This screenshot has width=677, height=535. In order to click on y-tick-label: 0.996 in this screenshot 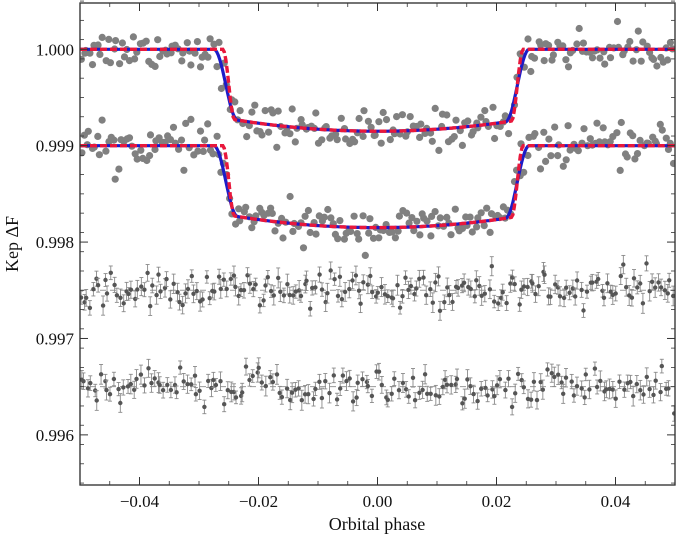, I will do `click(55, 435)`.